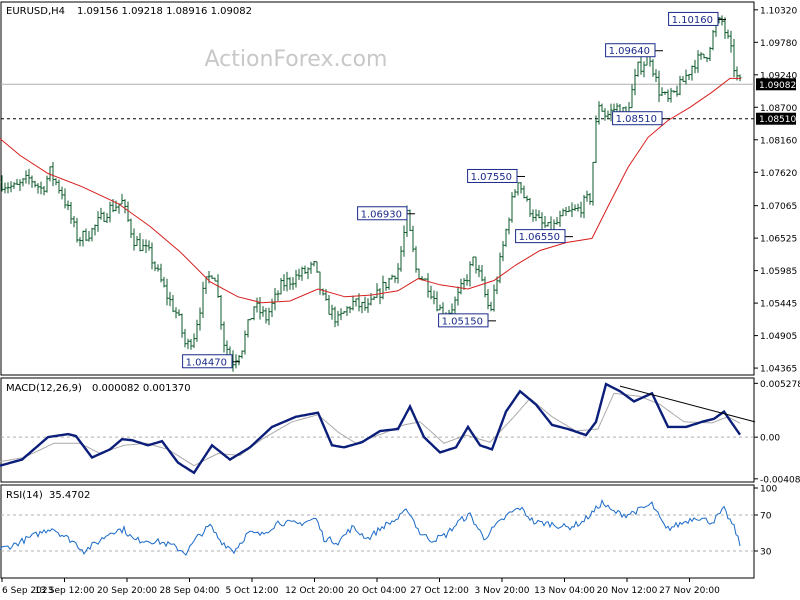 The image size is (800, 600). Describe the element at coordinates (778, 174) in the screenshot. I see `price-tick-label: 1.07620` at that location.